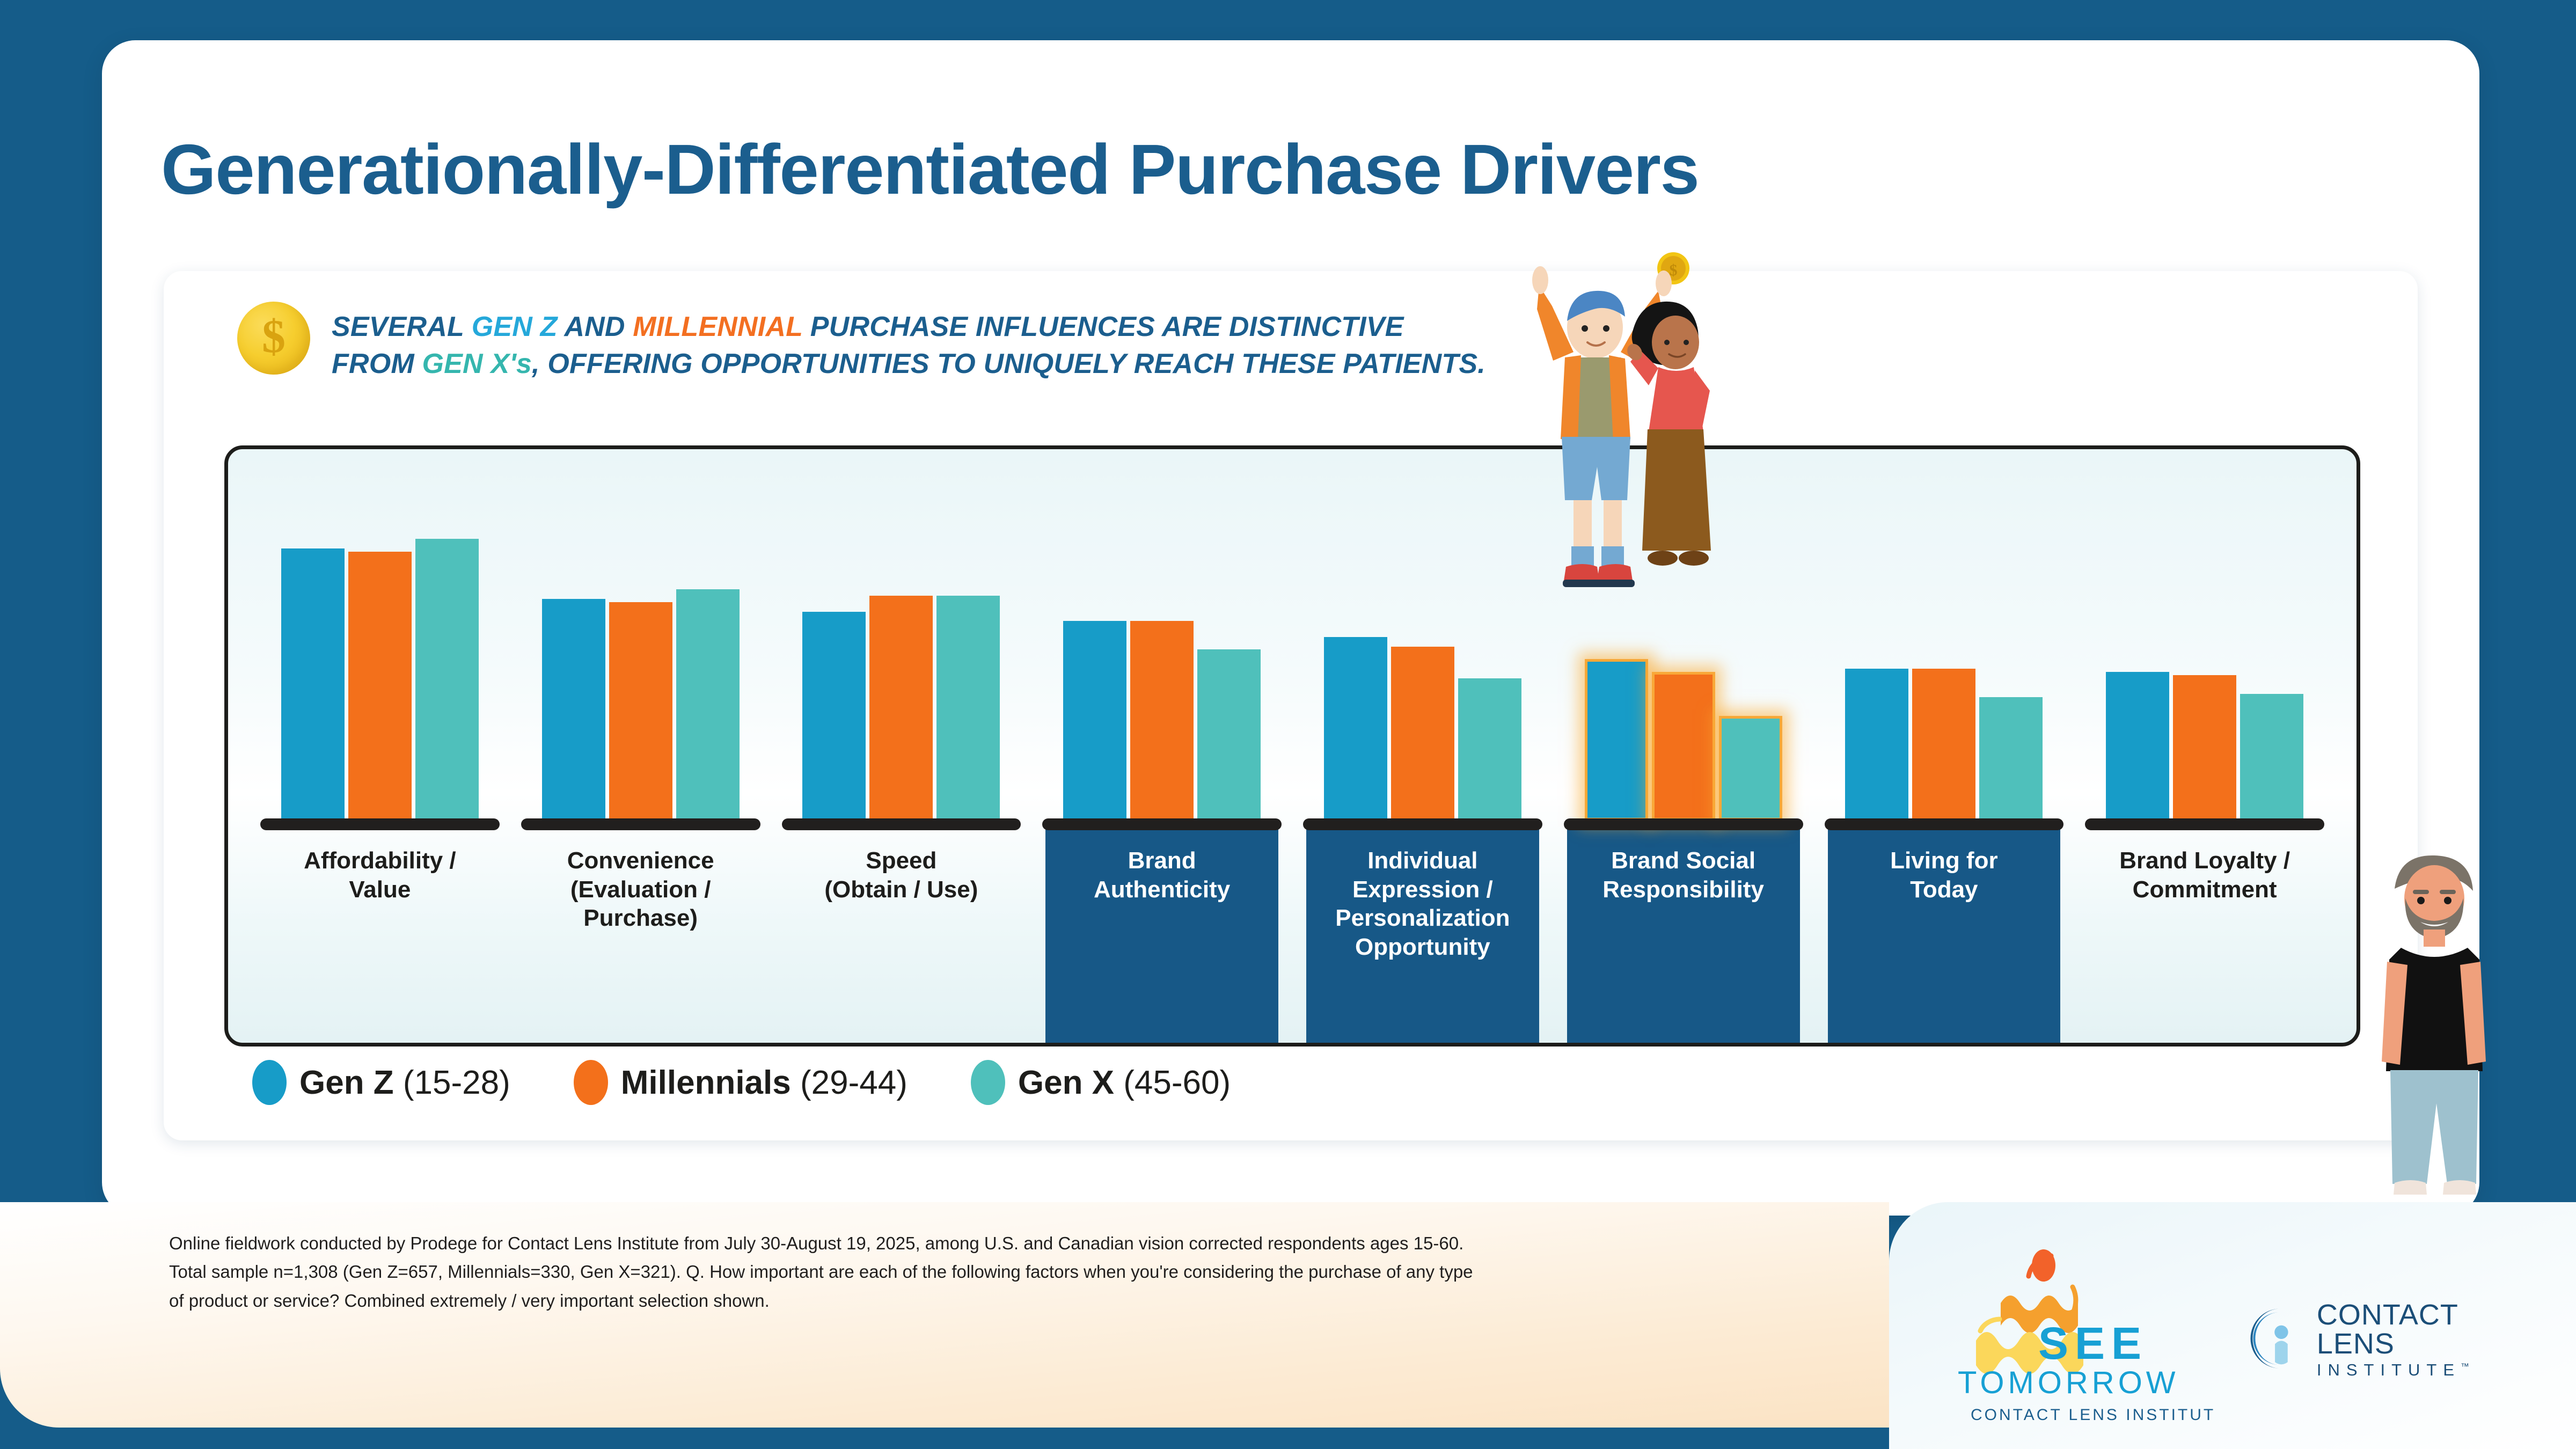  I want to click on bar-wrapper-mil: 46%, so click(2205, 635).